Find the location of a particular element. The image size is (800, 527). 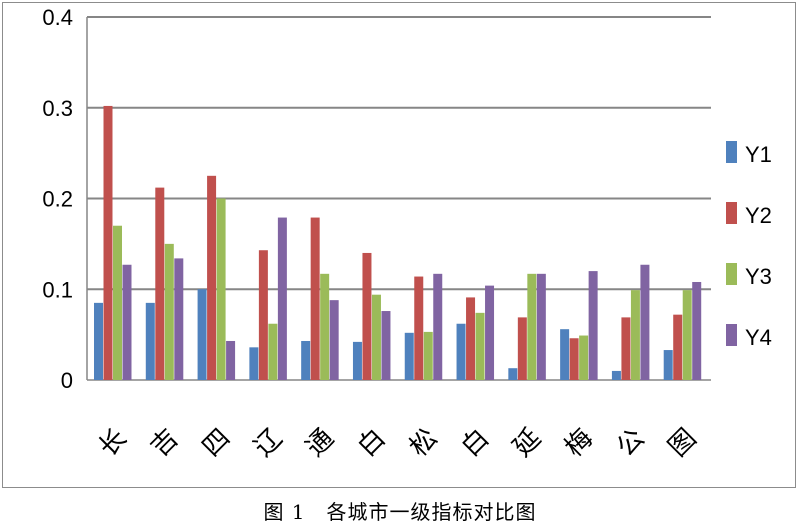

figure-caption: 图 1 各城市一级指标对比图 is located at coordinates (400, 512).